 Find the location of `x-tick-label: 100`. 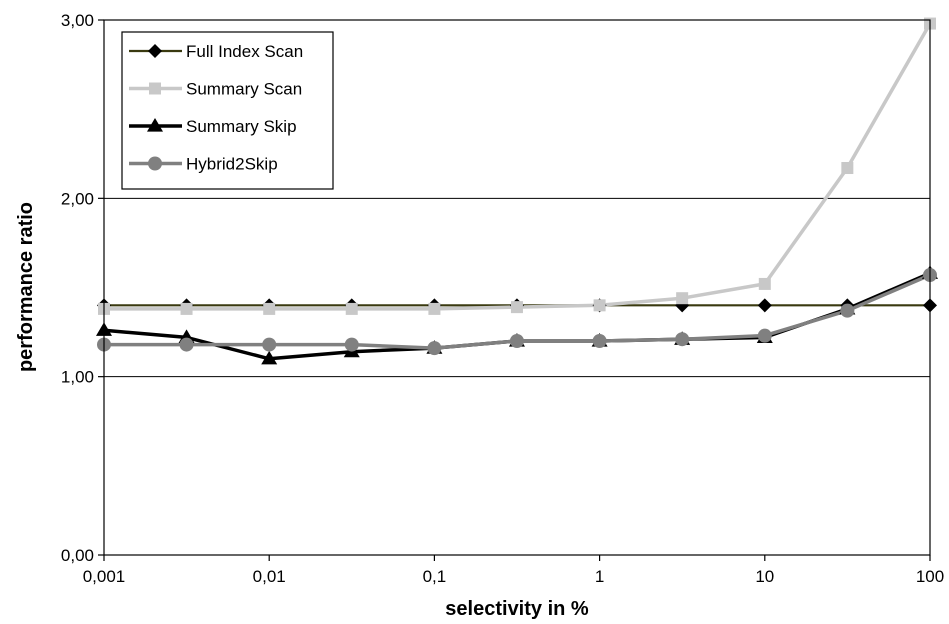

x-tick-label: 100 is located at coordinates (930, 576).